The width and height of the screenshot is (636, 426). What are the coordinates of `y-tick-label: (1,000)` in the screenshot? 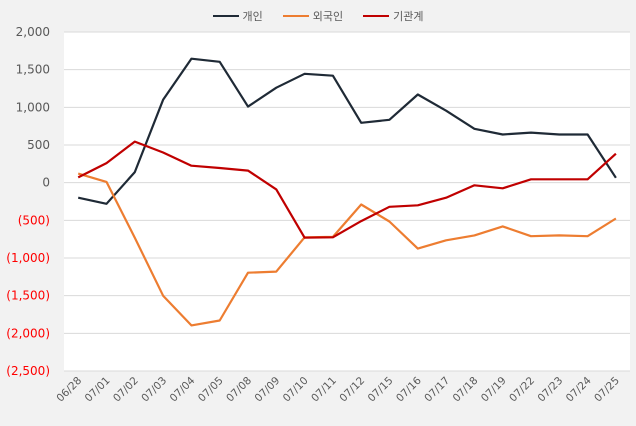 It's located at (28, 258).